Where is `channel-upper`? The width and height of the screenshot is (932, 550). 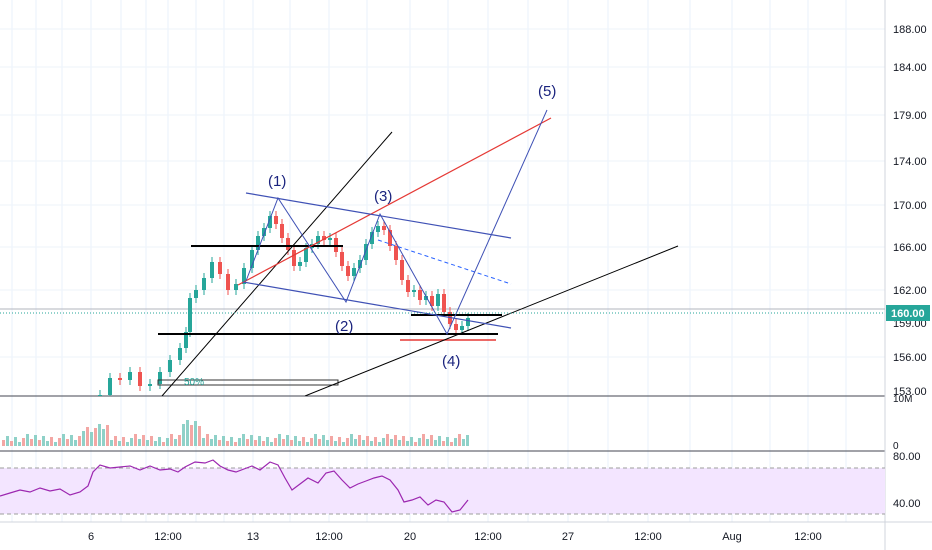 channel-upper is located at coordinates (378, 215).